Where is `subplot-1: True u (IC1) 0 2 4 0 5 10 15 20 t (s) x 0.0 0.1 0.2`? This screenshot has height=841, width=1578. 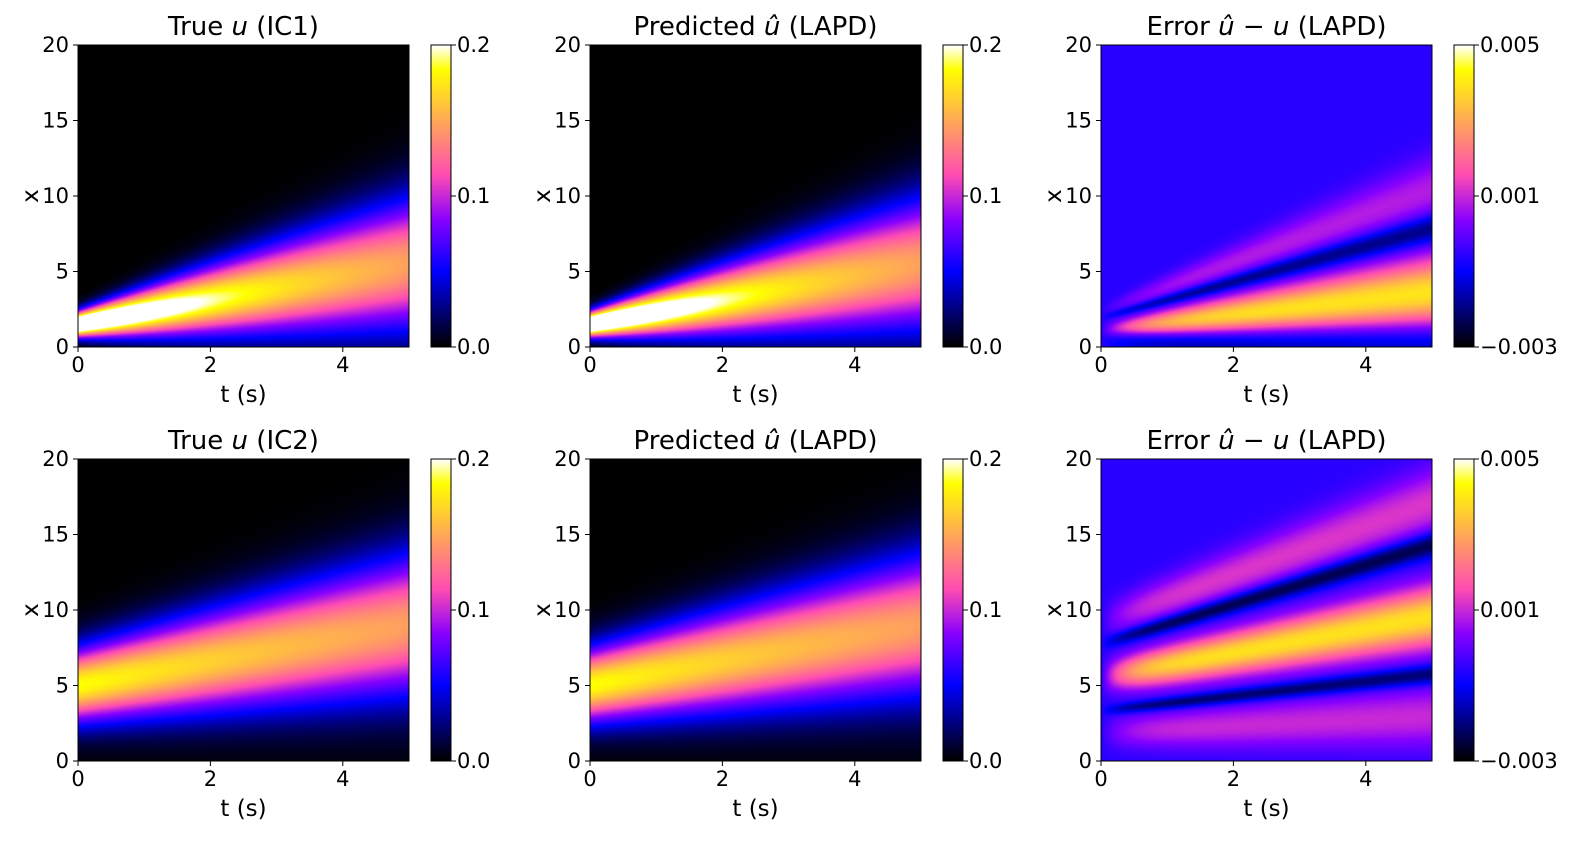 subplot-1: True u (IC1) 0 2 4 0 5 10 15 20 t (s) x 0.0 0.1 0.2 is located at coordinates (254, 210).